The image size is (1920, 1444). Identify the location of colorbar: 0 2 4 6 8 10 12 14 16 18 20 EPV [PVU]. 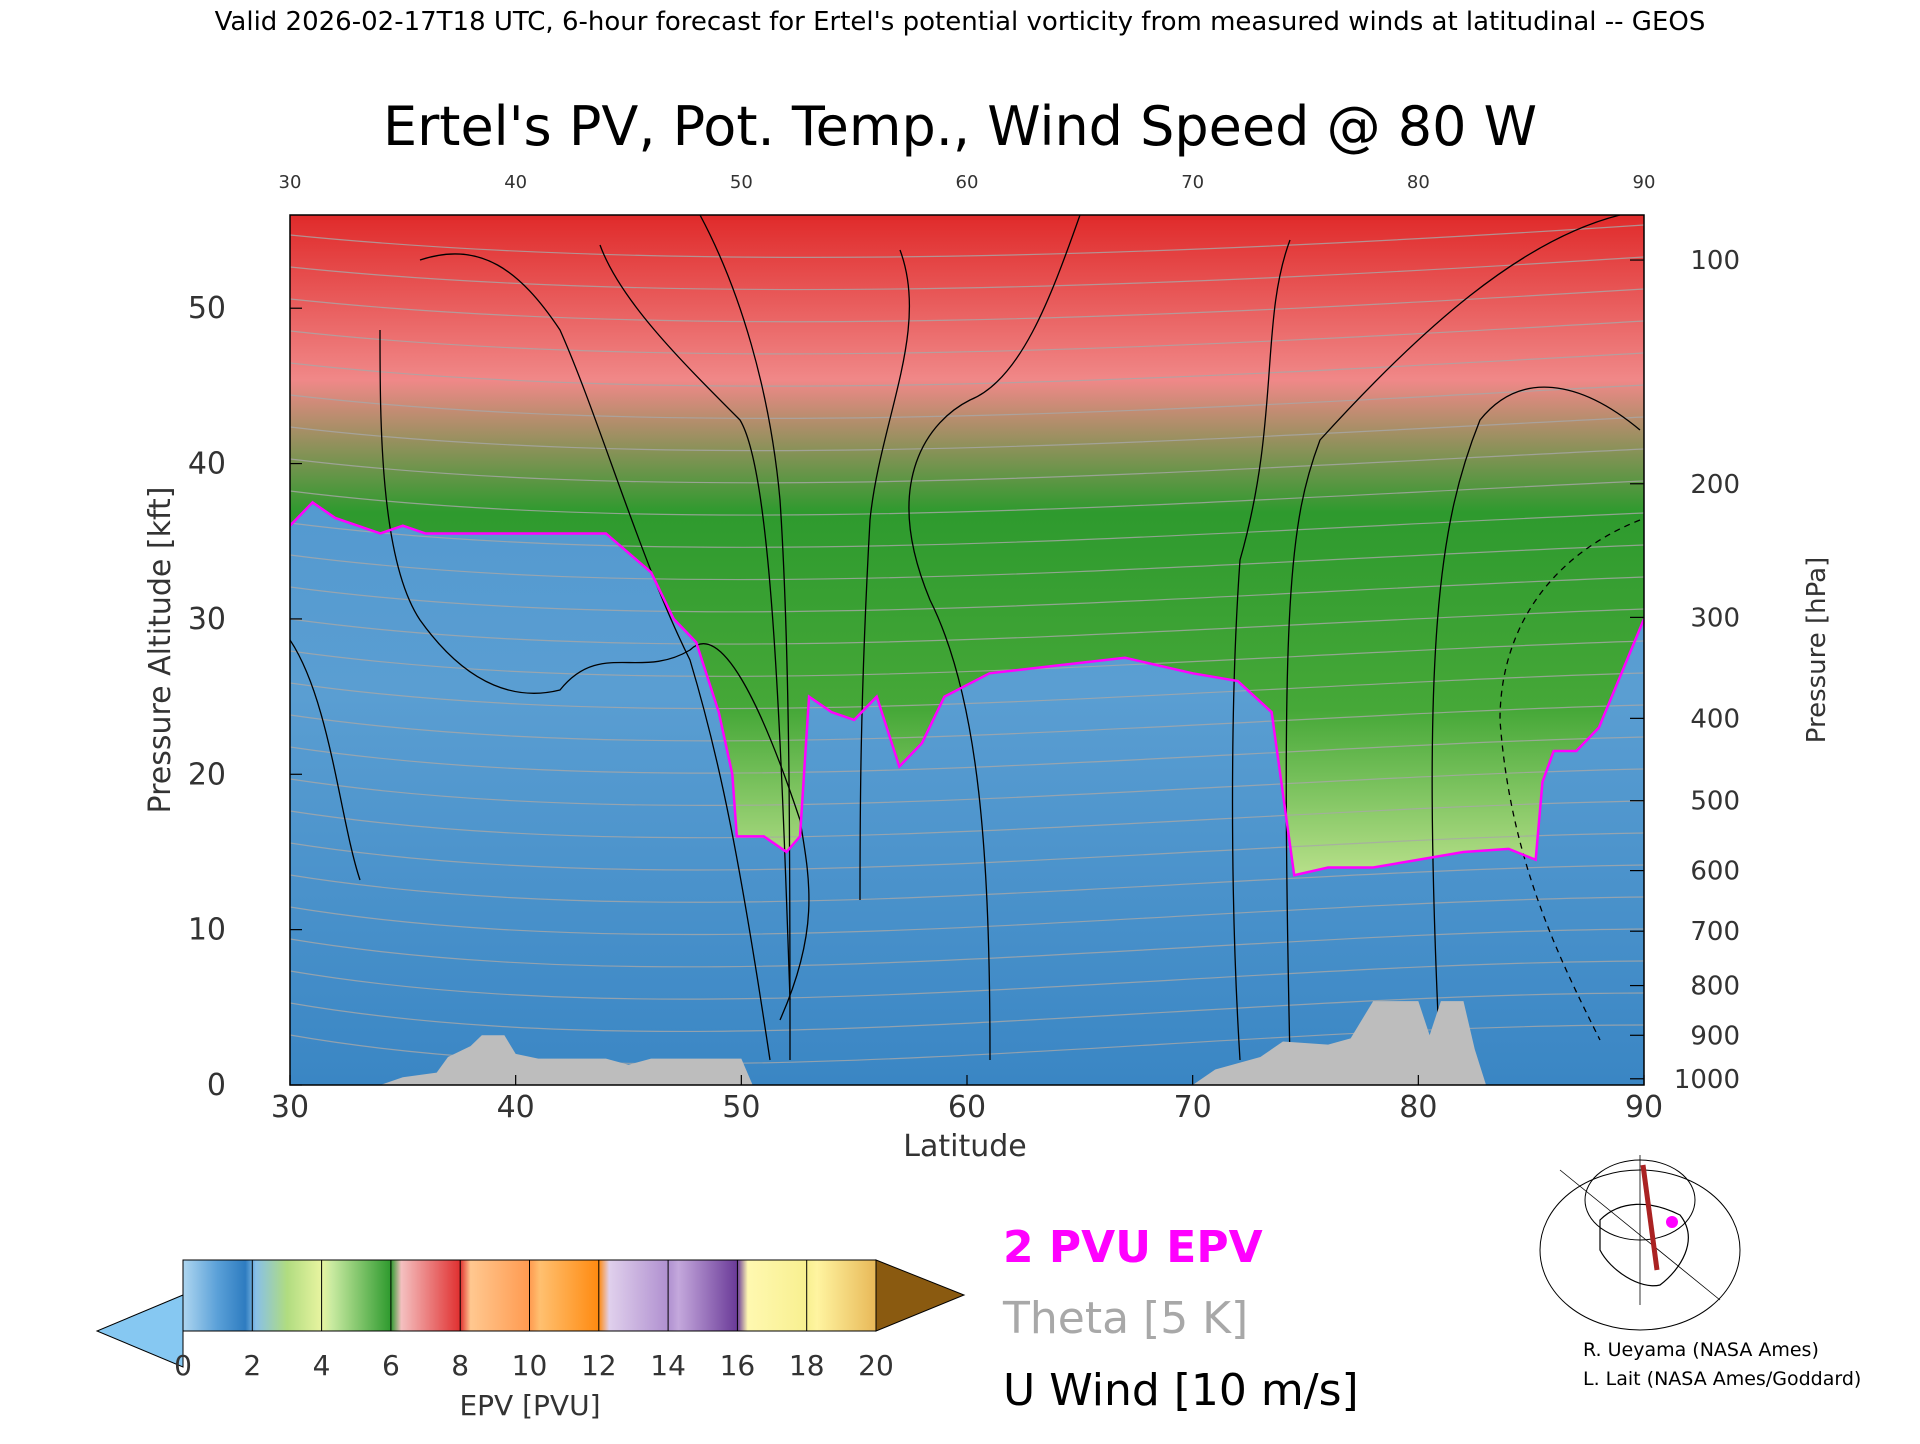
(530, 1340).